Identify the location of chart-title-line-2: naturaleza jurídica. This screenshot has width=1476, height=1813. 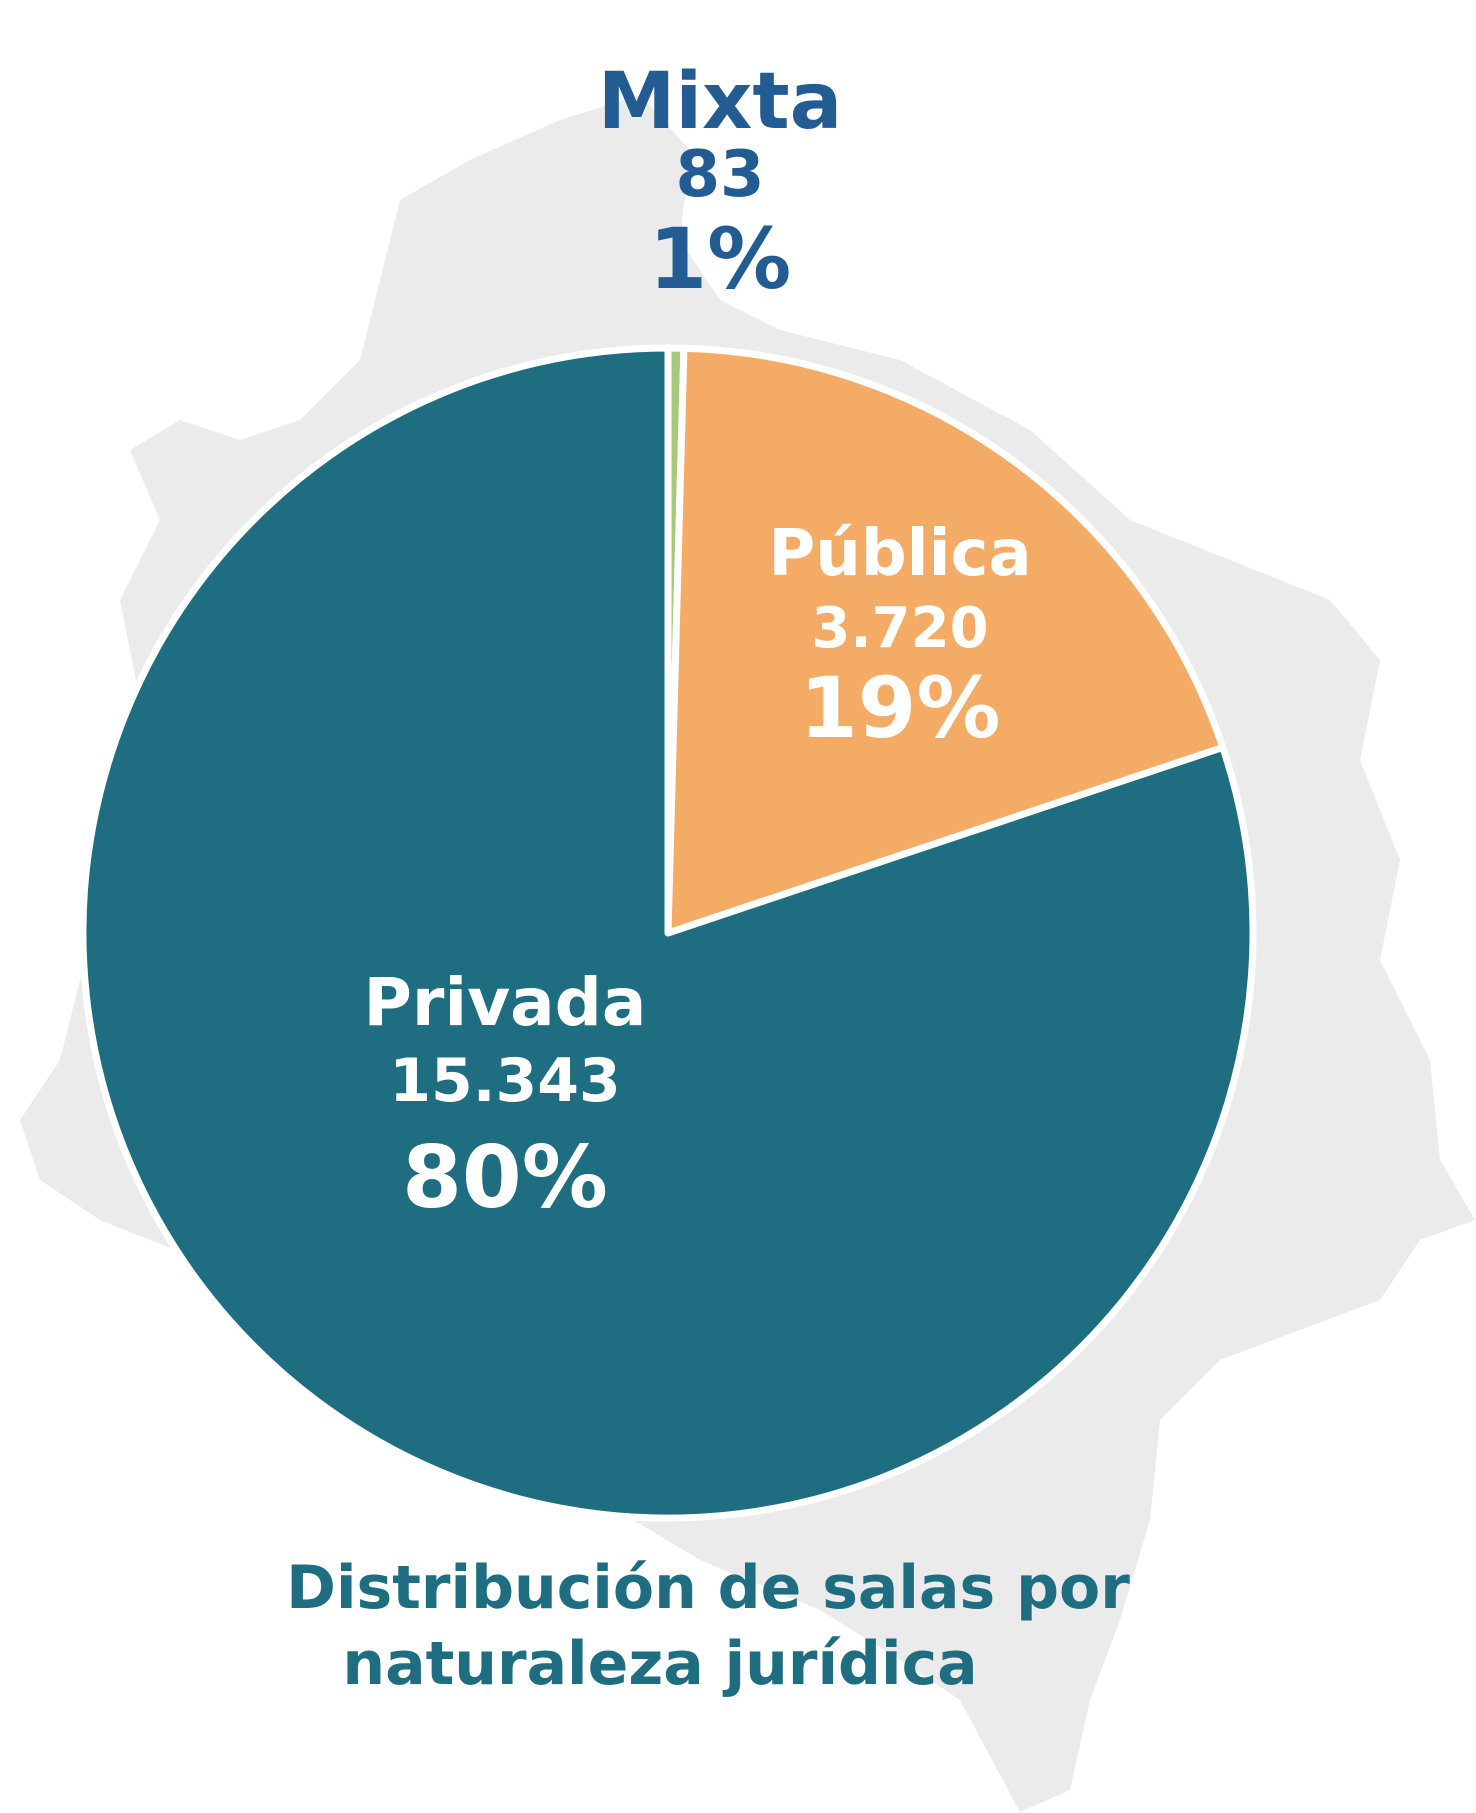
(659, 1664).